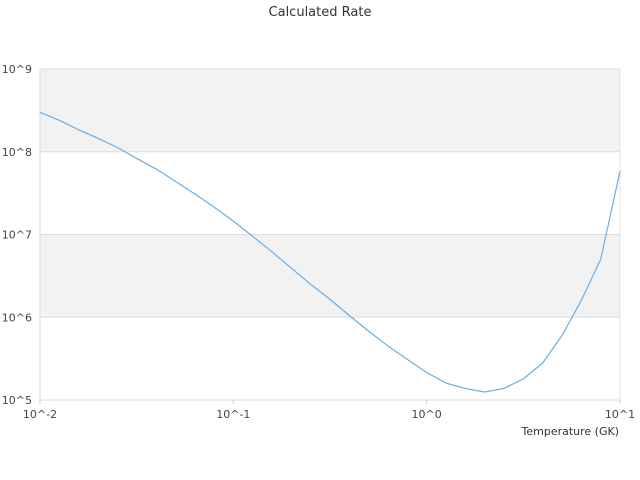  I want to click on x-axis-ticks: 10^-2 10^-1 10^0 10^1, so click(329, 414).